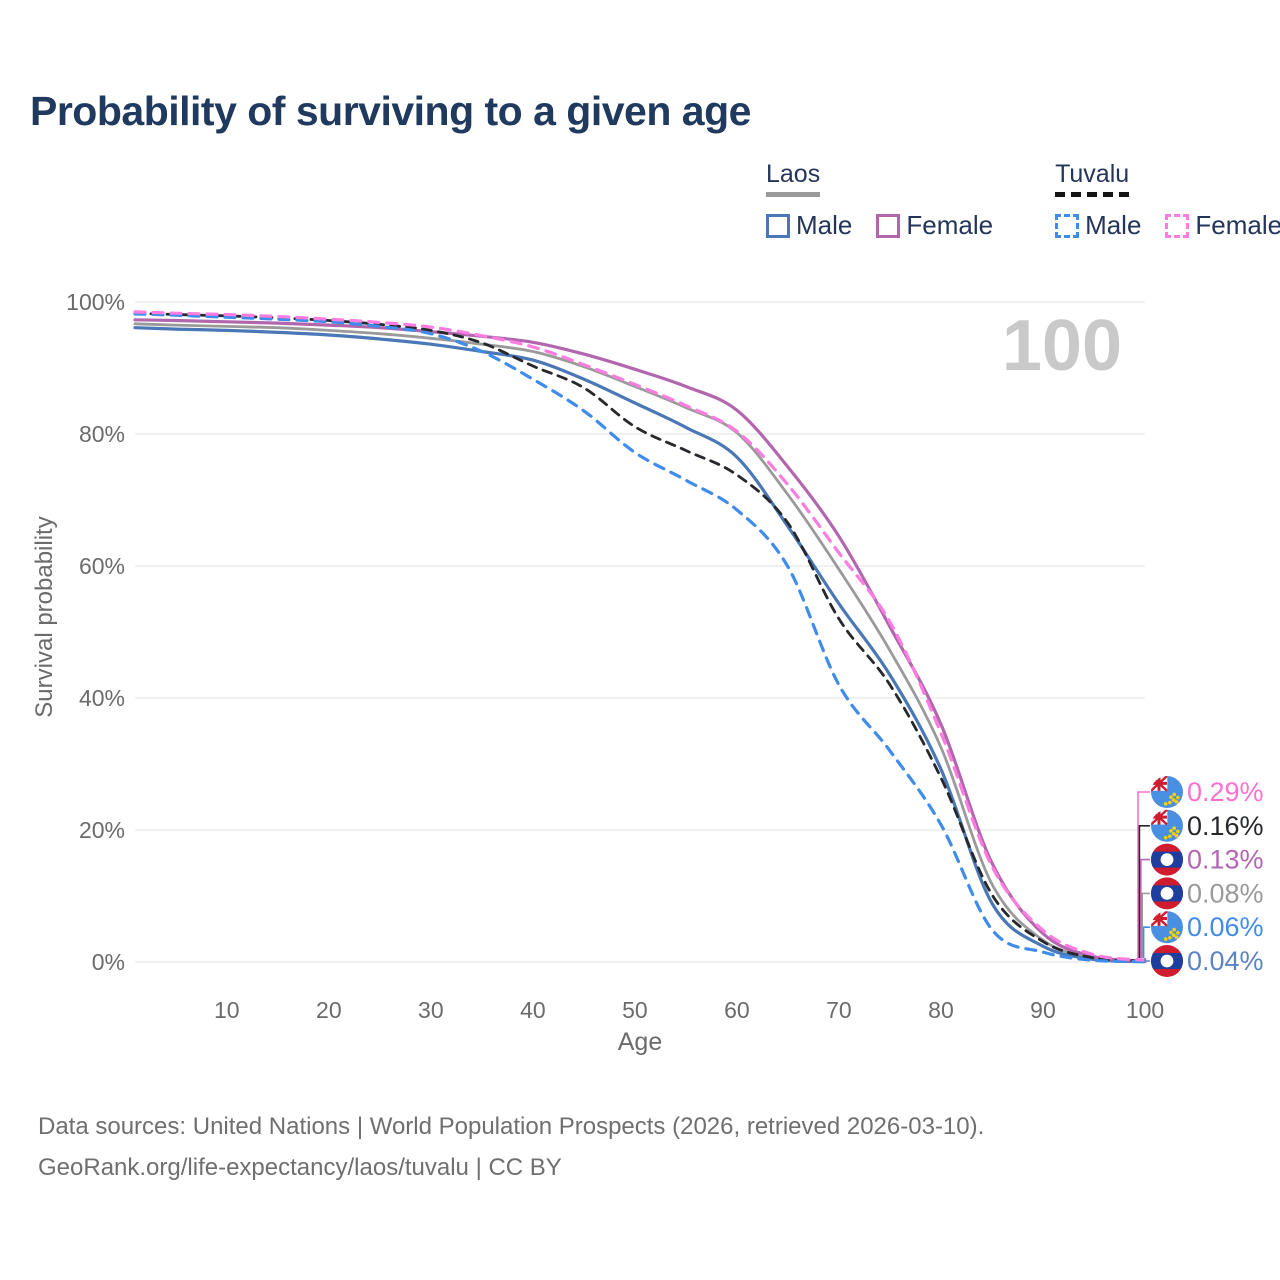 The height and width of the screenshot is (1280, 1280). I want to click on end-label-value: 0.06%, so click(1225, 927).